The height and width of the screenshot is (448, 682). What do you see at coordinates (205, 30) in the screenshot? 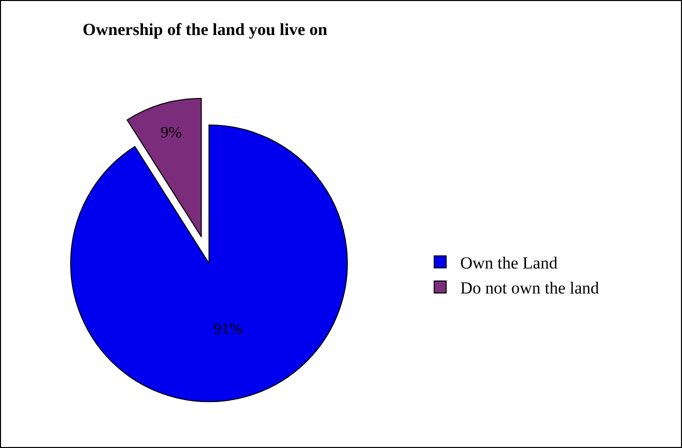
I see `chart-title: Ownership of the land you live on` at bounding box center [205, 30].